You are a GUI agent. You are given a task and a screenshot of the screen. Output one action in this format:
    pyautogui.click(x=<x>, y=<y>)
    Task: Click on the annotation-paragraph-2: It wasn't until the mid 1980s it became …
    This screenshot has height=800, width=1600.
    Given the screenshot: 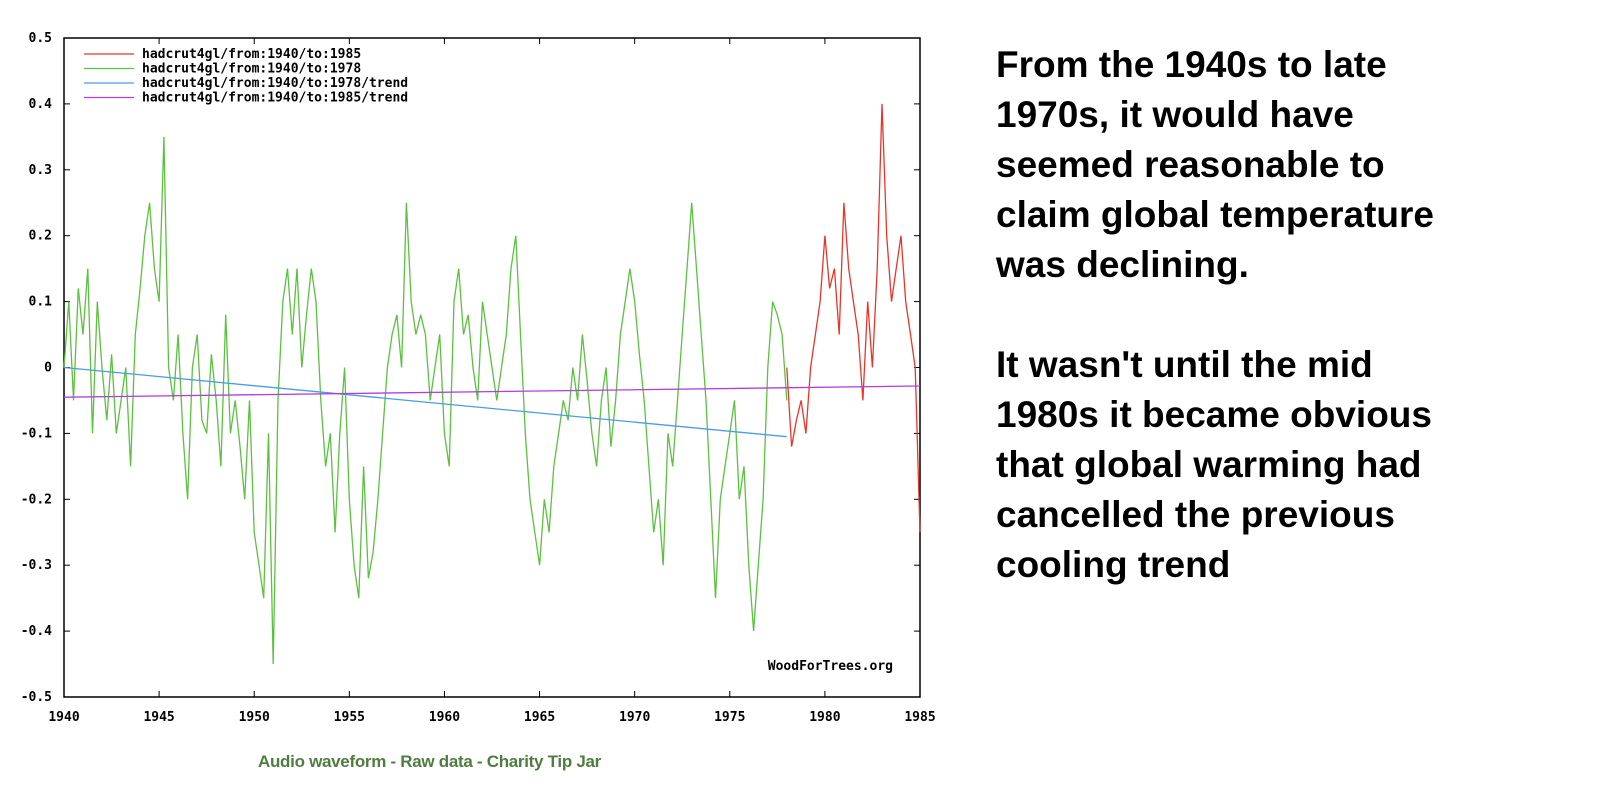 What is the action you would take?
    pyautogui.click(x=1291, y=465)
    